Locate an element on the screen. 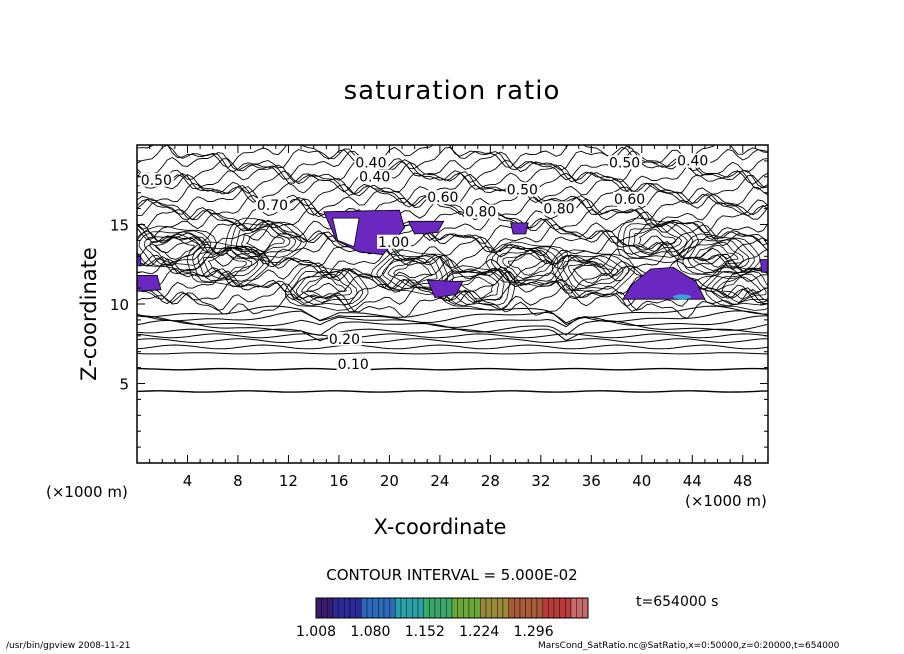 This screenshot has height=654, width=904. x-tick-label: 48 is located at coordinates (742, 481).